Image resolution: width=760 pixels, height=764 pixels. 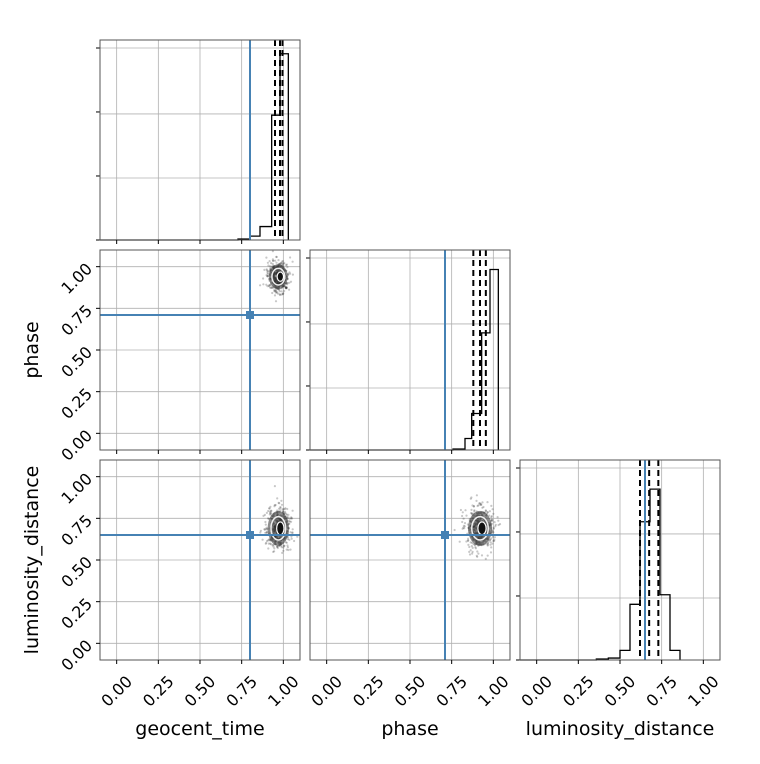 I want to click on truth-marker, so click(x=445, y=535).